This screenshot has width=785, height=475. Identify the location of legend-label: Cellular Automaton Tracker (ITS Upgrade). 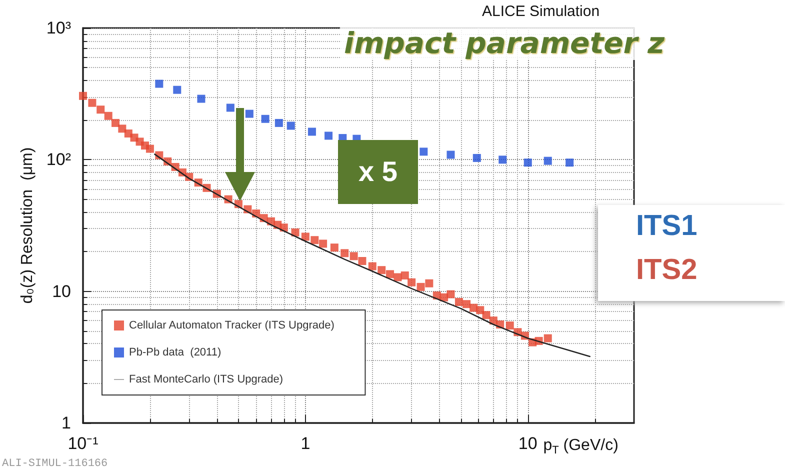
(231, 326).